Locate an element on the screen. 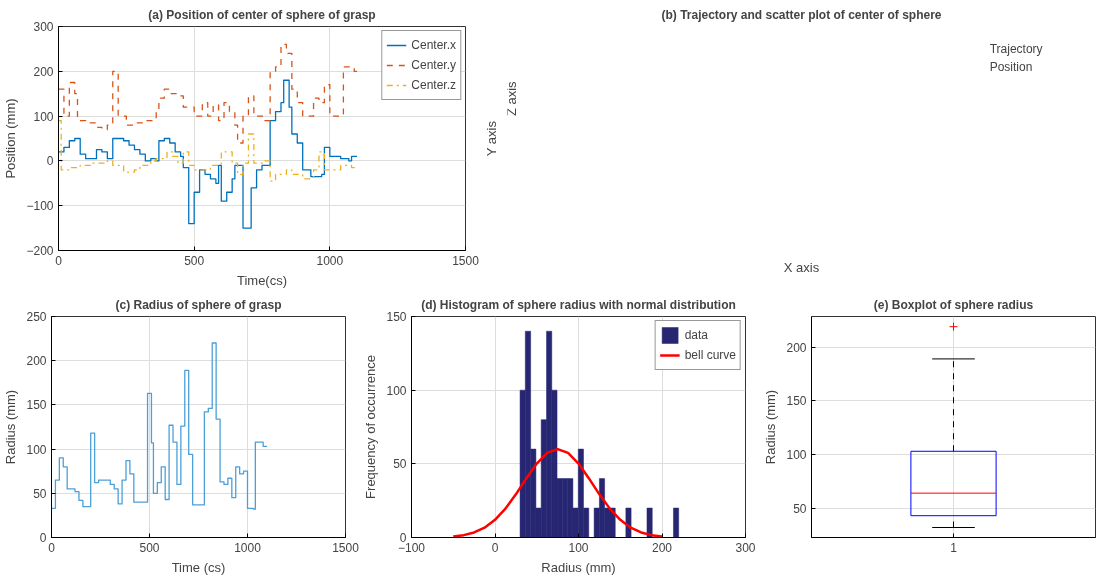  legend-label: Center.x is located at coordinates (433, 45).